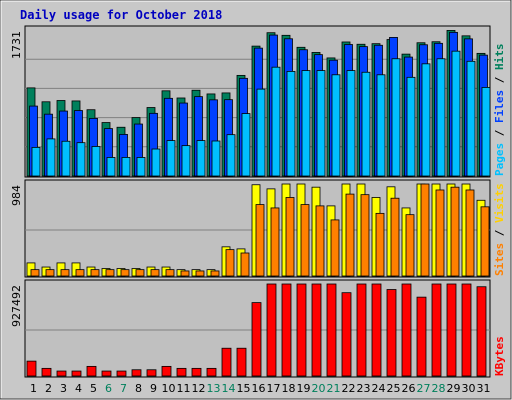 This screenshot has height=400, width=512. Describe the element at coordinates (319, 388) in the screenshot. I see `x-tick-label: 20` at that location.